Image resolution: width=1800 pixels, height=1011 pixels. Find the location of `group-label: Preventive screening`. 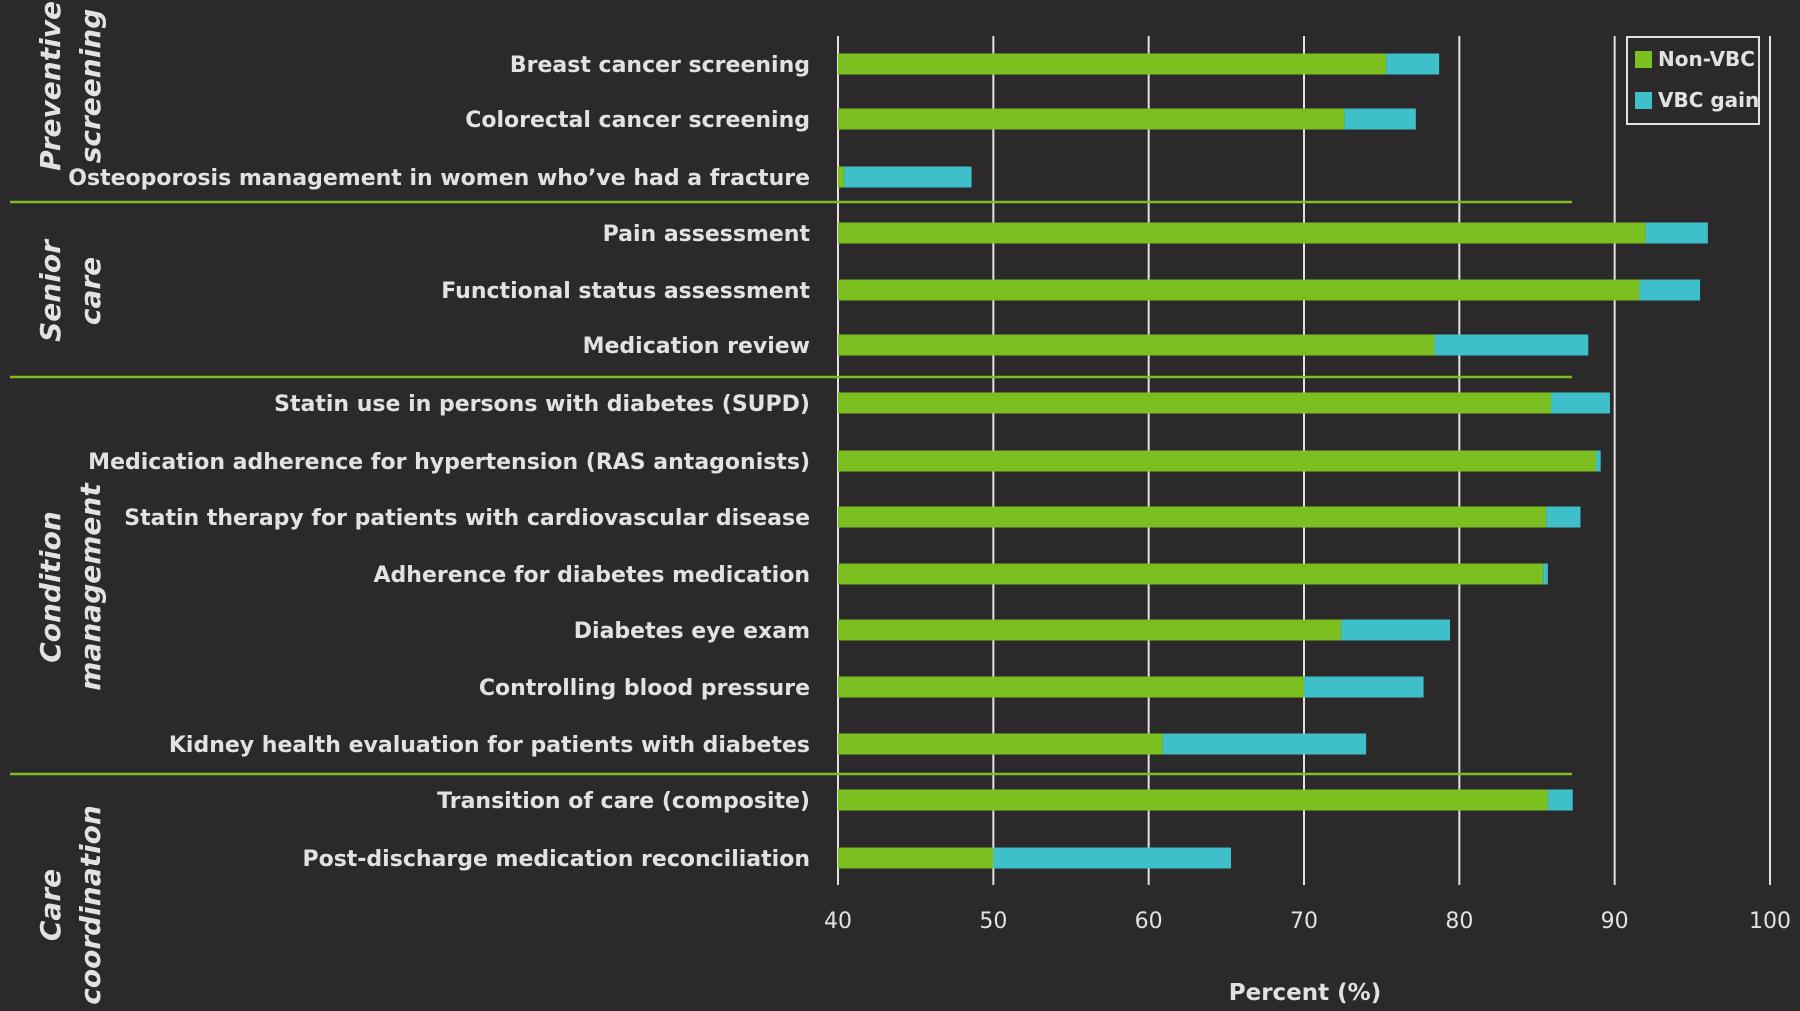

group-label: Preventive screening is located at coordinates (70, 86).